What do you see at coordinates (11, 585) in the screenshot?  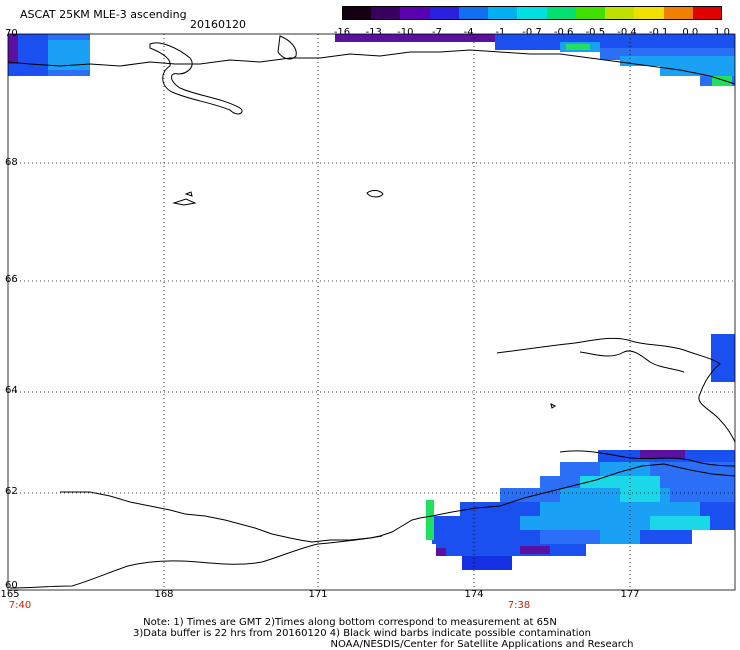 I see `lat-label-60: 60` at bounding box center [11, 585].